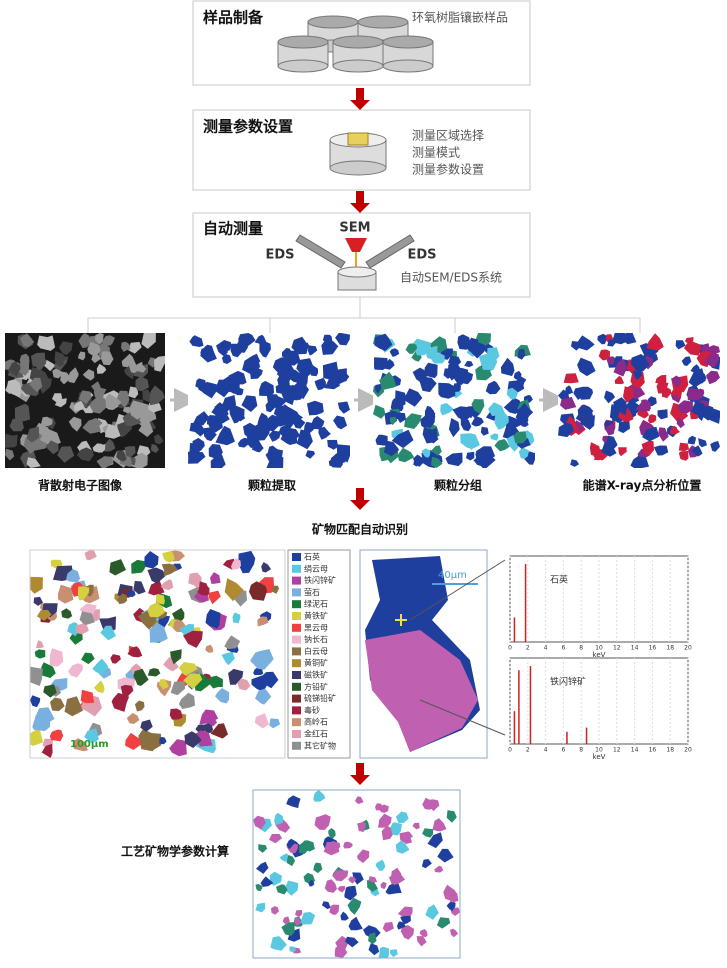  I want to click on eds-label: EDS, so click(421, 255).